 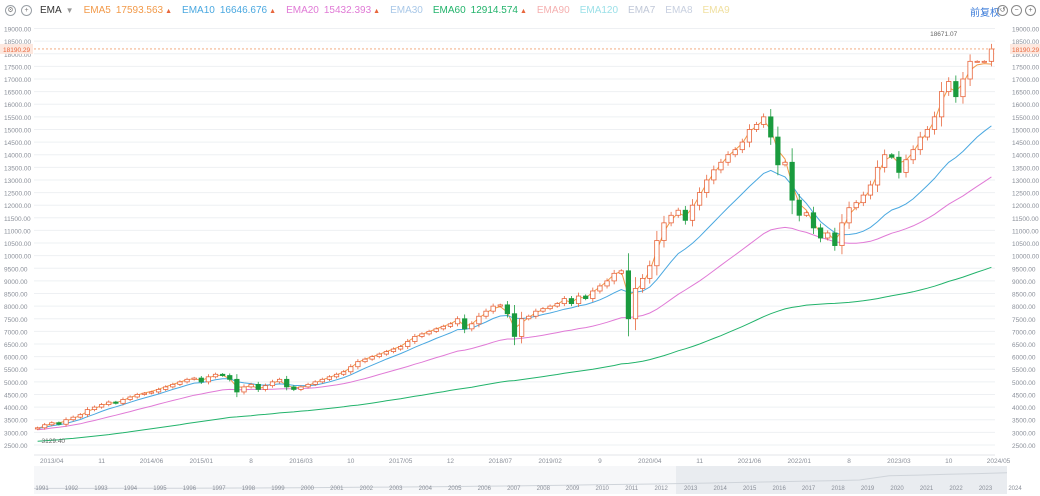 What do you see at coordinates (986, 489) in the screenshot?
I see `navigator-year-label: 2023` at bounding box center [986, 489].